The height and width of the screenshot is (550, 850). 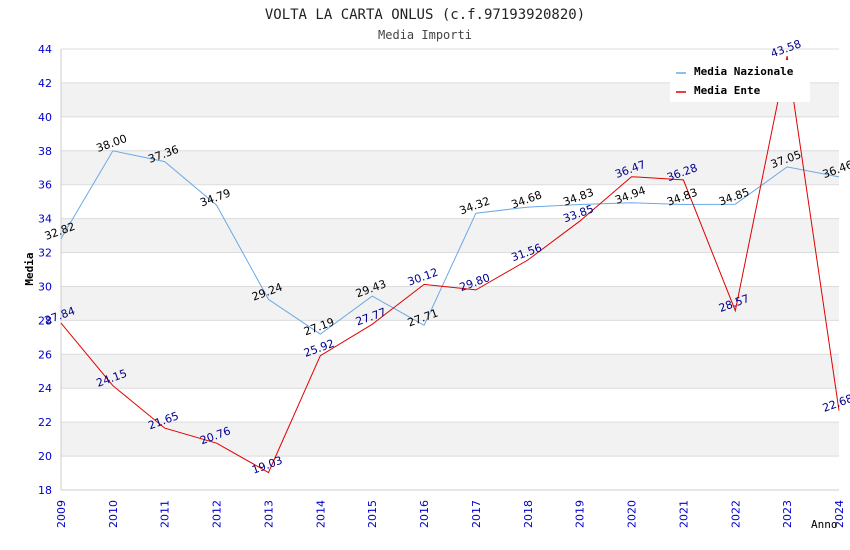 What do you see at coordinates (45, 320) in the screenshot?
I see `y-tick-label: 28` at bounding box center [45, 320].